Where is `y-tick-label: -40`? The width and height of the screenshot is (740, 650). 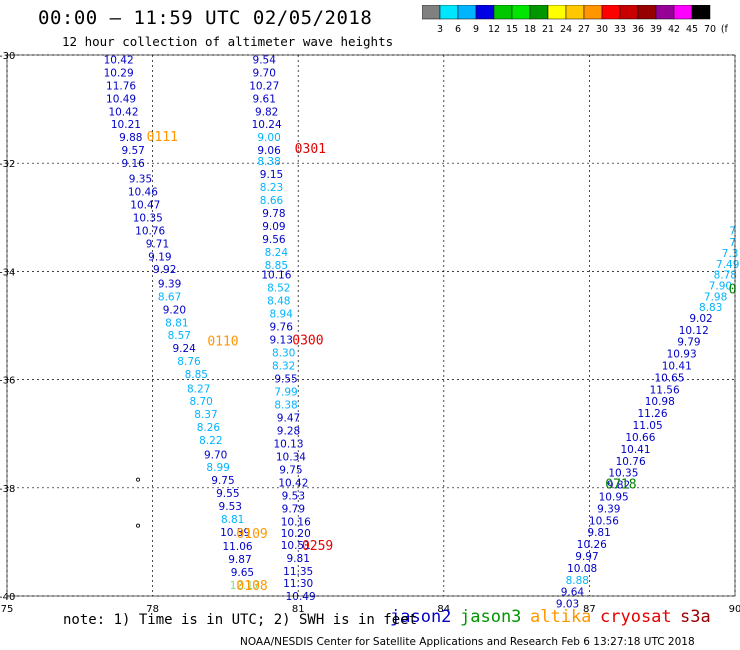 y-tick-label: -40 is located at coordinates (7, 597).